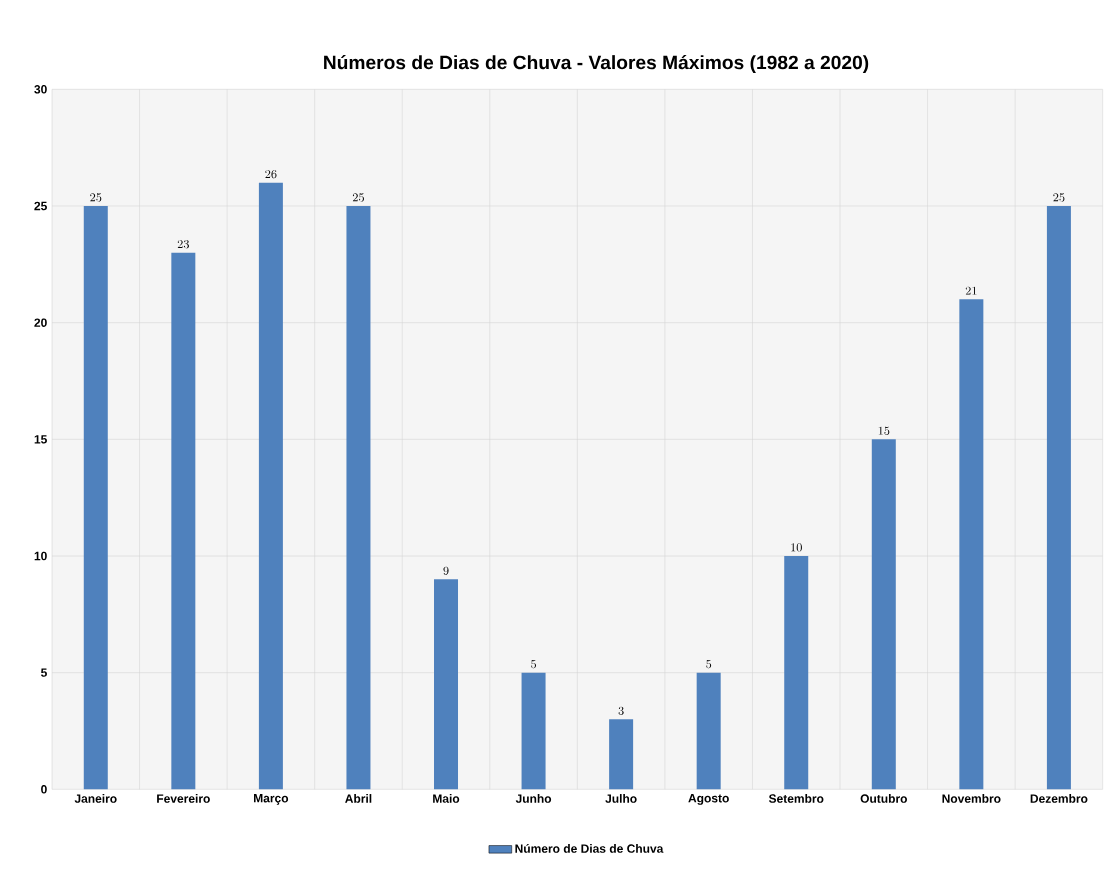 Image resolution: width=1112 pixels, height=875 pixels. I want to click on x-tick-label: Março, so click(271, 799).